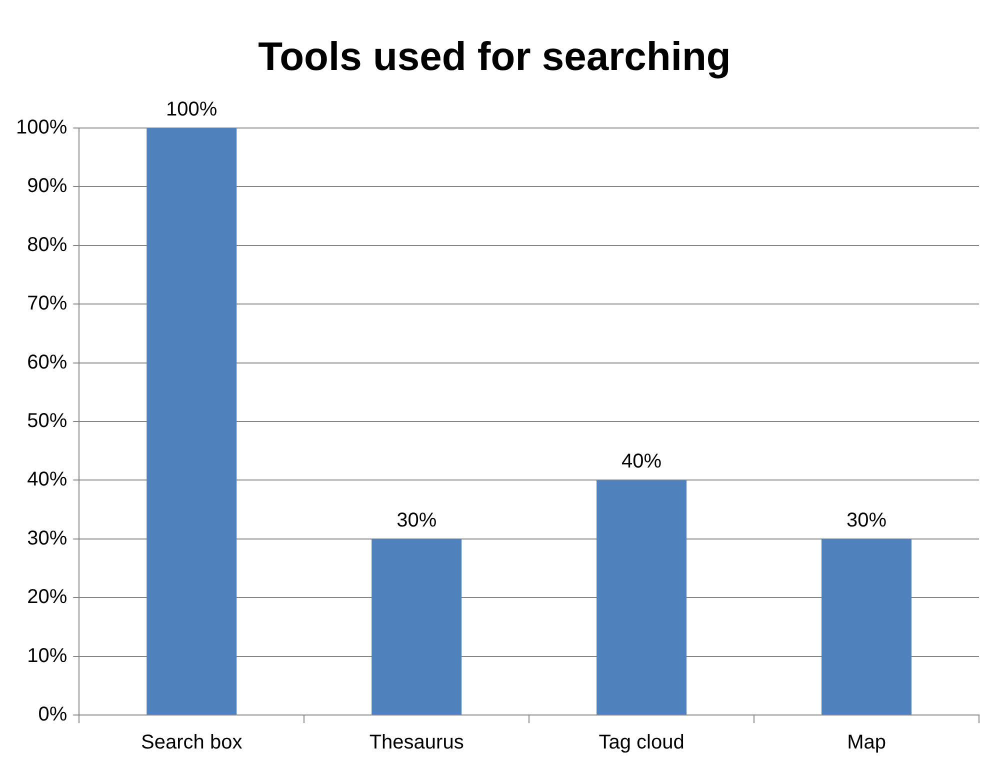 This screenshot has height=778, width=989. What do you see at coordinates (42, 127) in the screenshot?
I see `y-tick-label: 100%` at bounding box center [42, 127].